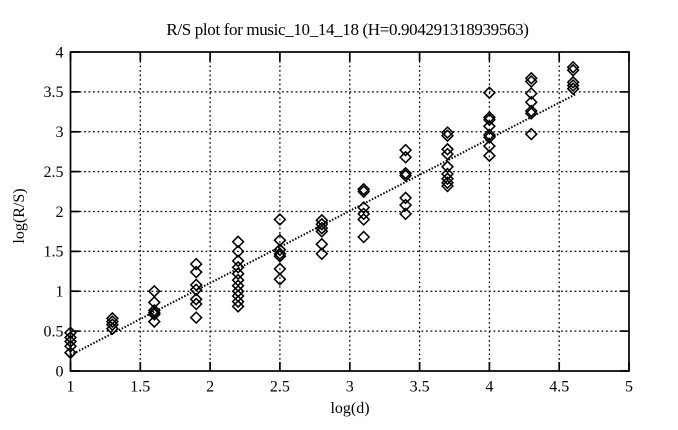  What do you see at coordinates (54, 331) in the screenshot?
I see `svg-text: 0.5` at bounding box center [54, 331].